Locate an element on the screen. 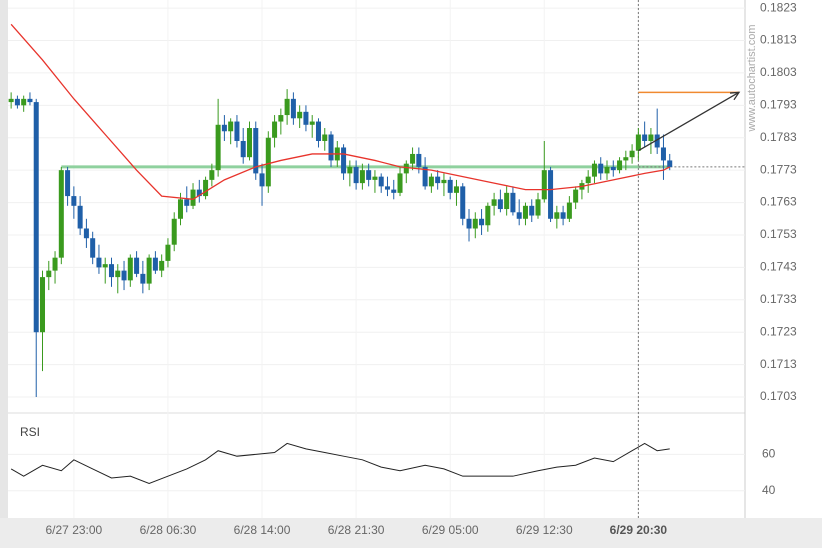 This screenshot has width=822, height=548. y-tick-label: 0.1773 is located at coordinates (778, 169).